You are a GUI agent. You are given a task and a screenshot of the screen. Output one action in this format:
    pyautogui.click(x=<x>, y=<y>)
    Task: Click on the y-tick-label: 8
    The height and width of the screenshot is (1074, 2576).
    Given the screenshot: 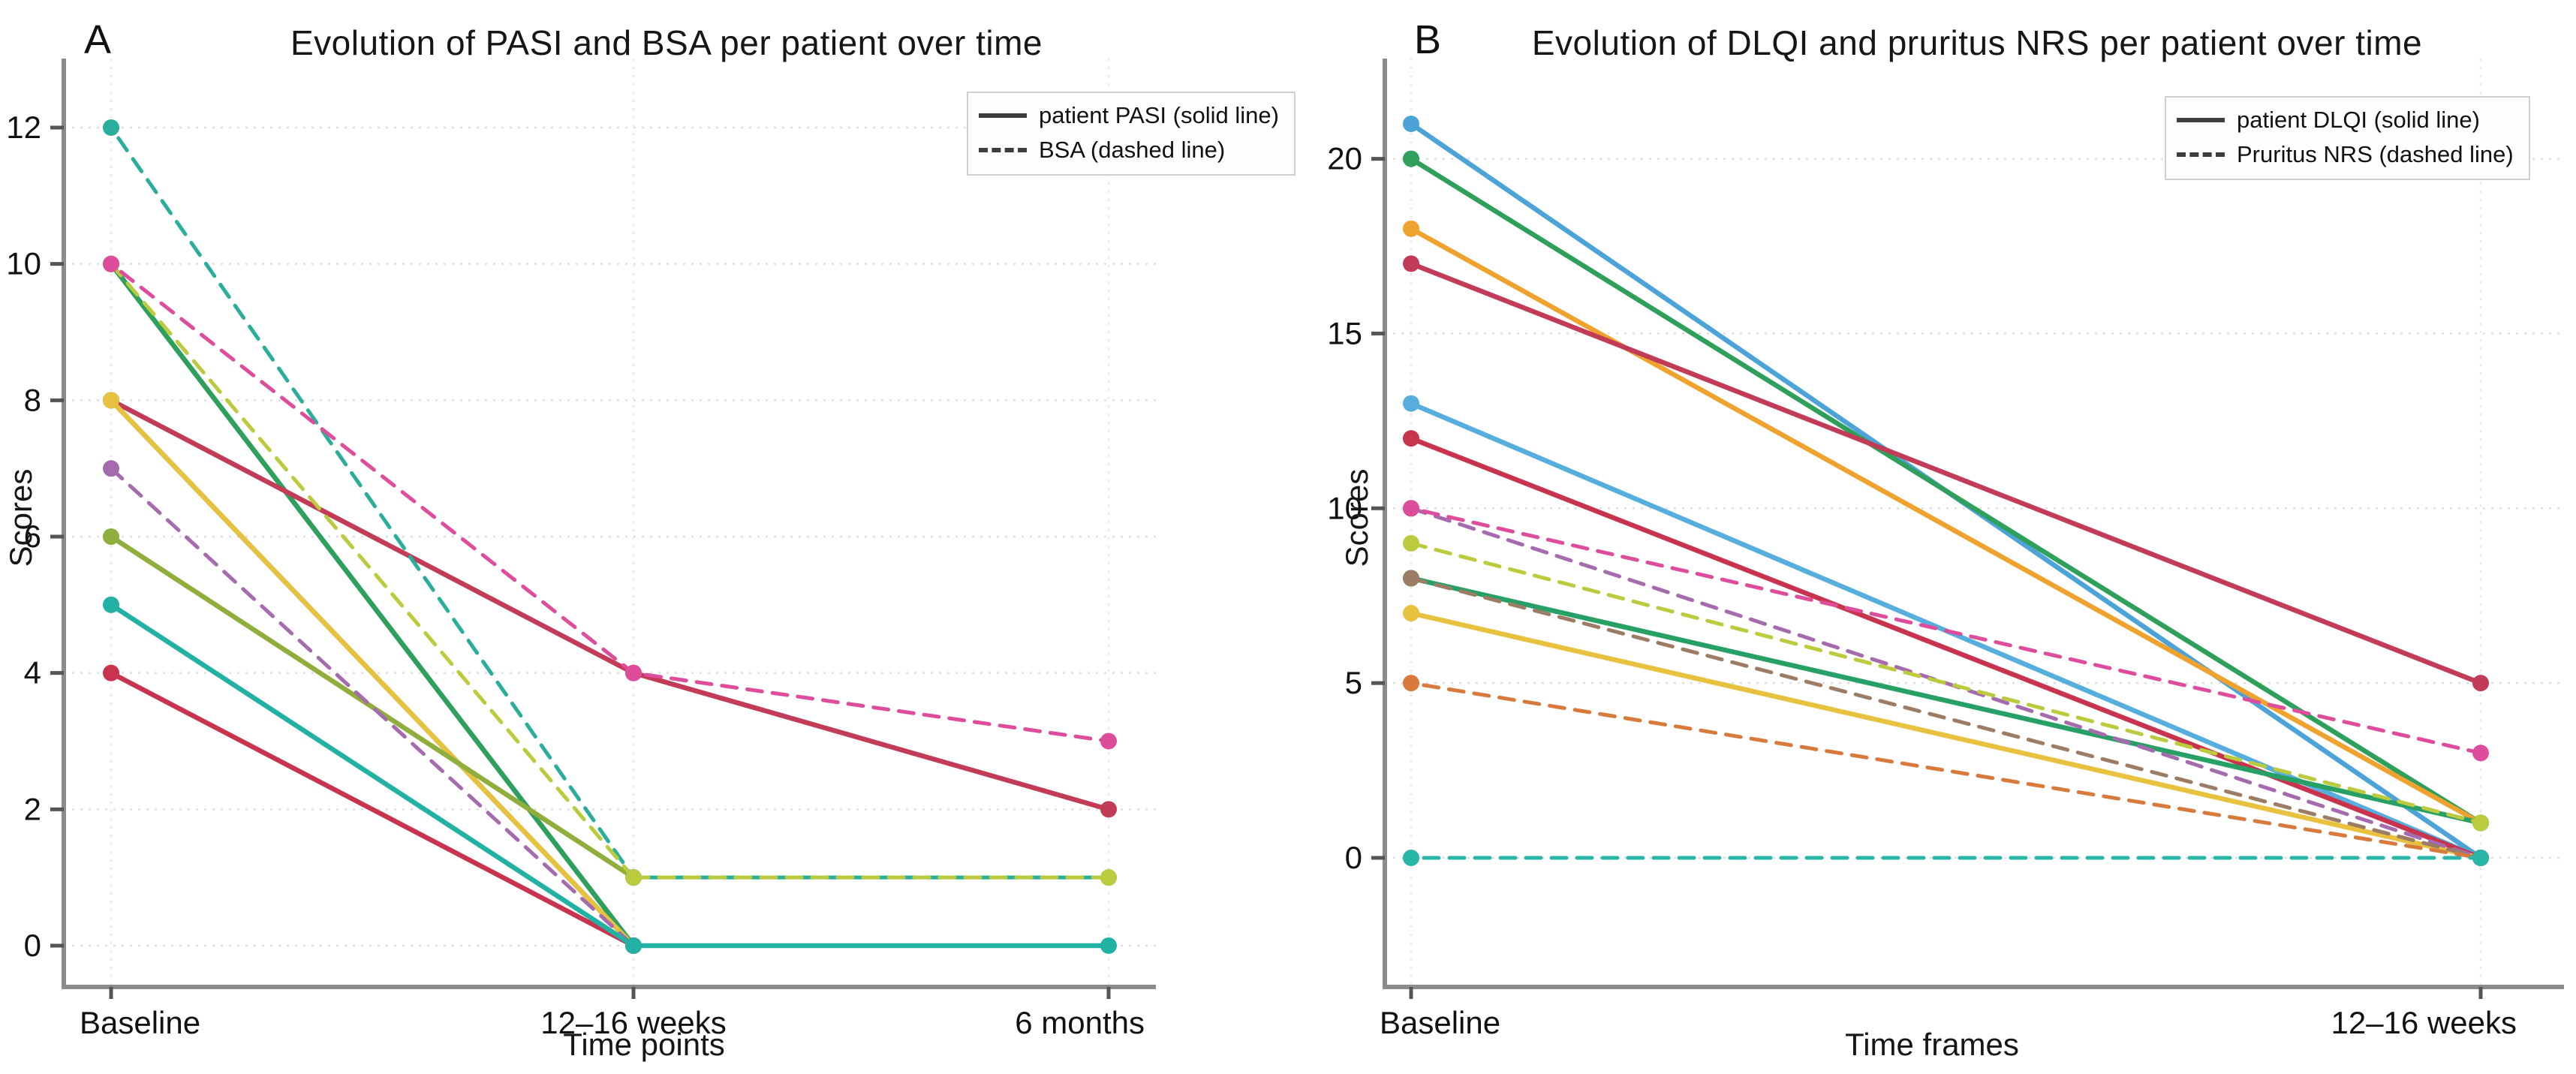 What is the action you would take?
    pyautogui.click(x=32, y=399)
    